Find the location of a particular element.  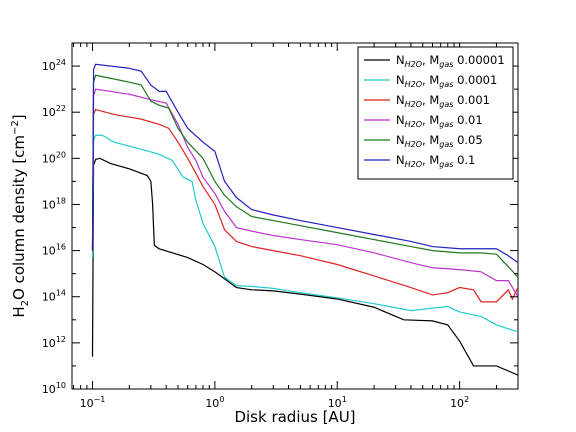

legend-item: NH2O, Mgas 0.00001 is located at coordinates (434, 61).